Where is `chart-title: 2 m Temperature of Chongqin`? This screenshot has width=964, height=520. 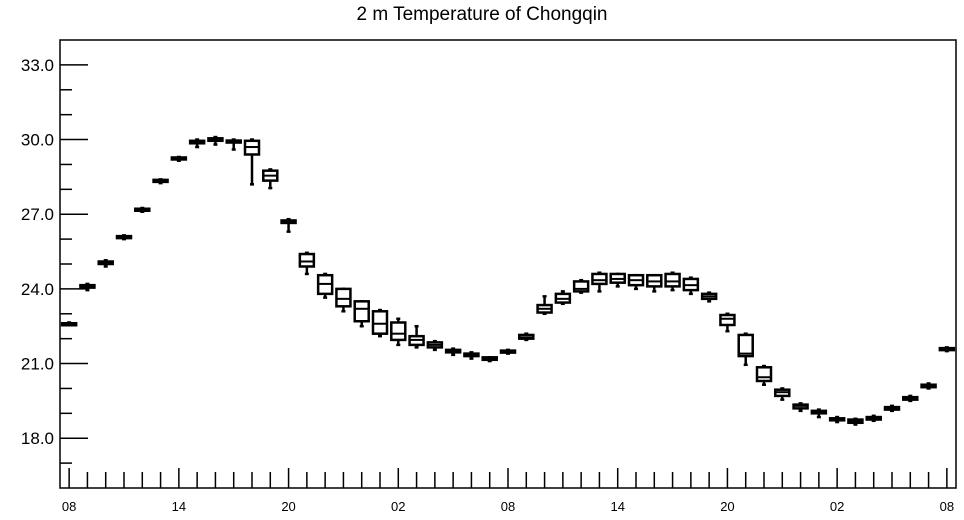 chart-title: 2 m Temperature of Chongqin is located at coordinates (482, 14).